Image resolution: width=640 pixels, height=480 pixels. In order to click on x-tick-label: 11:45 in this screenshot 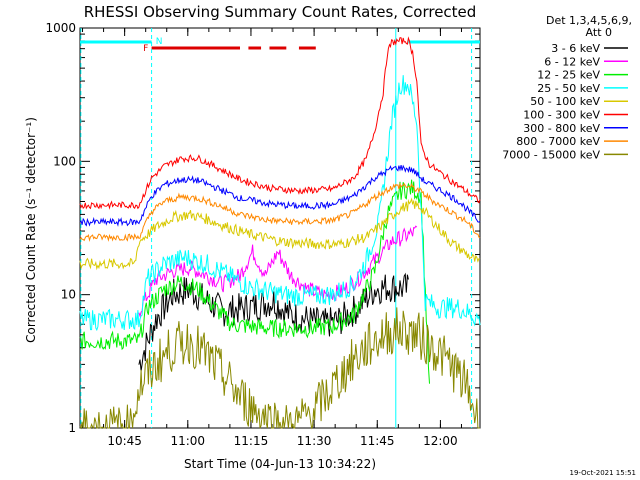, I will do `click(377, 441)`.